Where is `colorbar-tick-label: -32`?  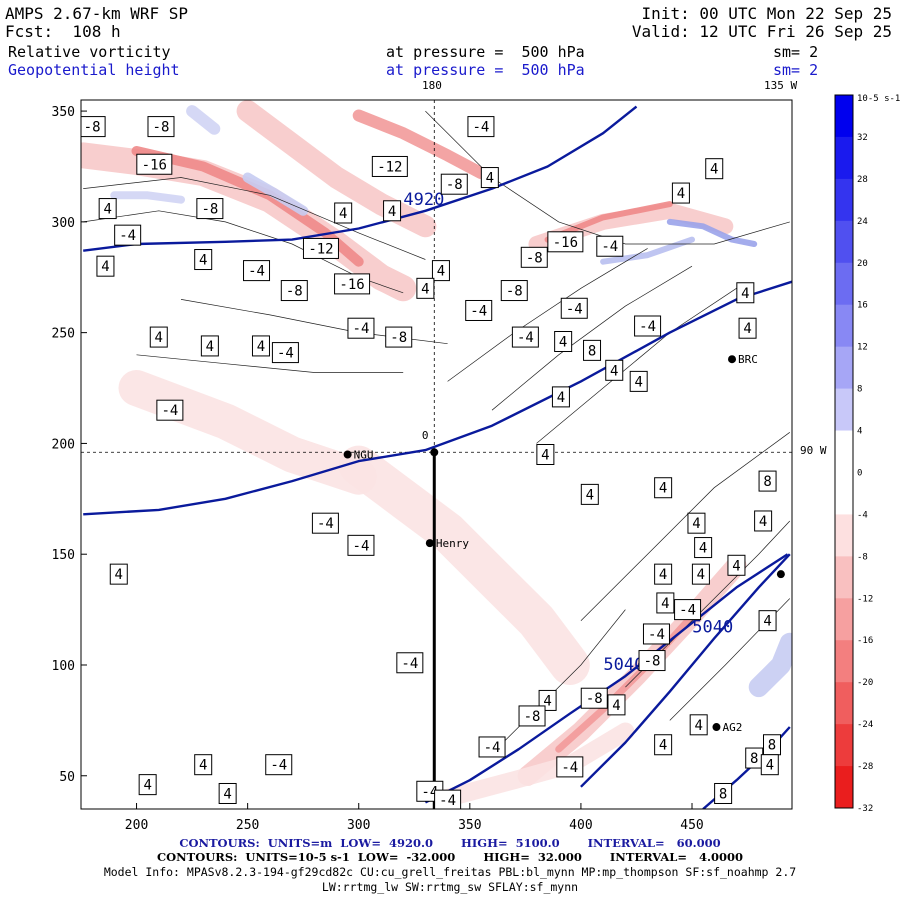 colorbar-tick-label: -32 is located at coordinates (865, 809).